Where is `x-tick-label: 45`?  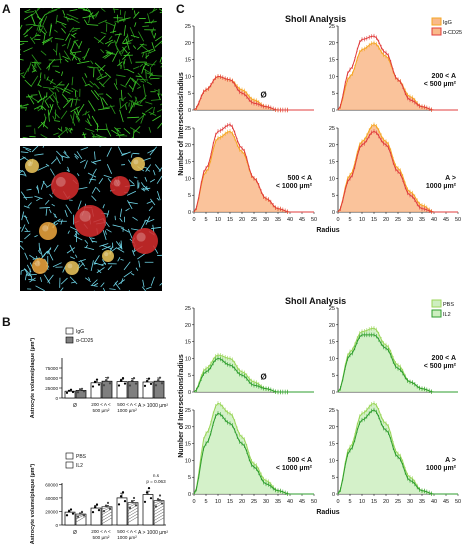
x-tick-label: 45 is located at coordinates (302, 502).